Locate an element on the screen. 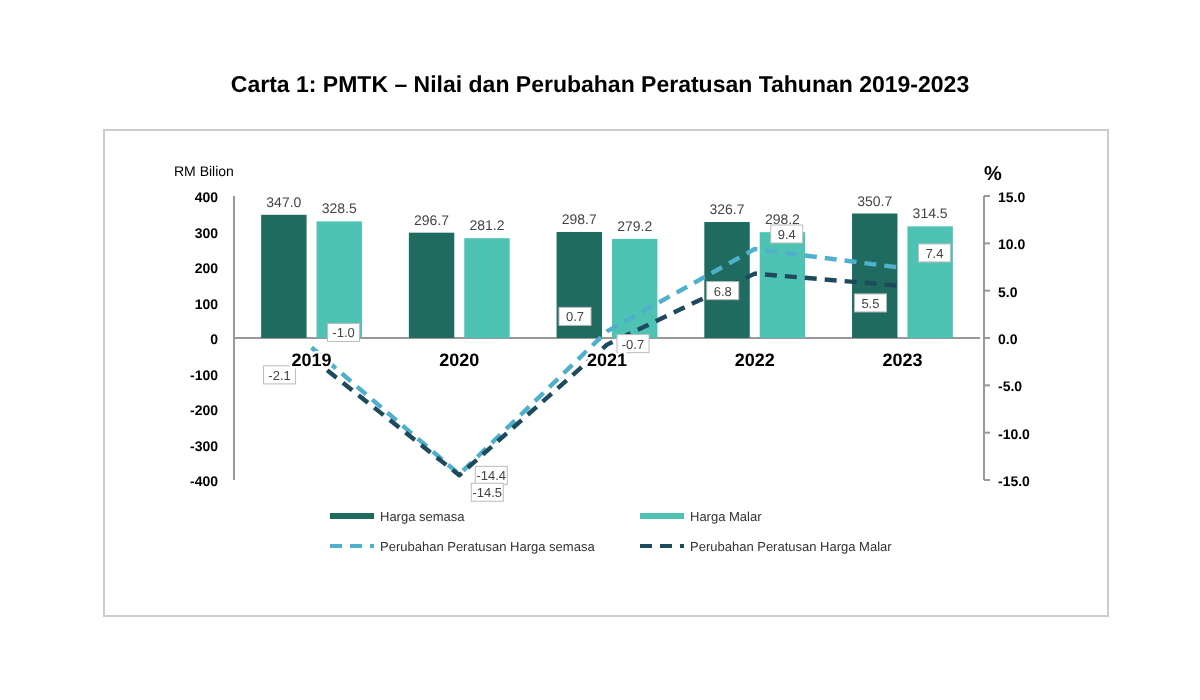  x-tick-label: 2023 is located at coordinates (902, 360).